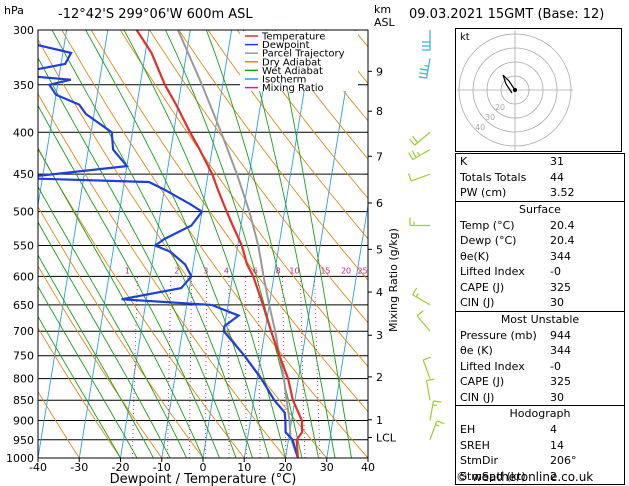  I want to click on surface-row: Dewp (°C) 20.4, so click(540, 241).